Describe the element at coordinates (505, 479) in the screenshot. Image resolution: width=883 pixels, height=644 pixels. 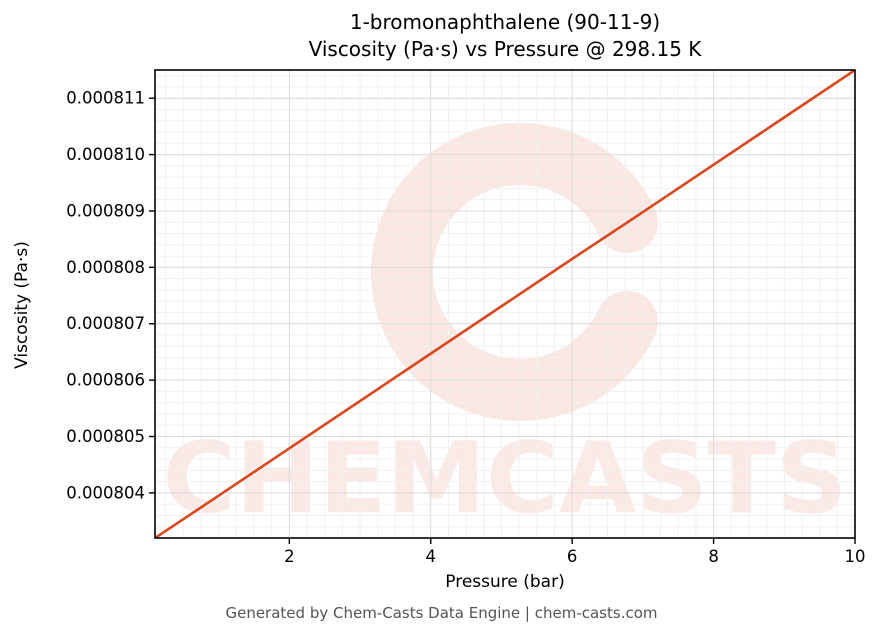
I see `svg-text: CHEMCASTS` at that location.